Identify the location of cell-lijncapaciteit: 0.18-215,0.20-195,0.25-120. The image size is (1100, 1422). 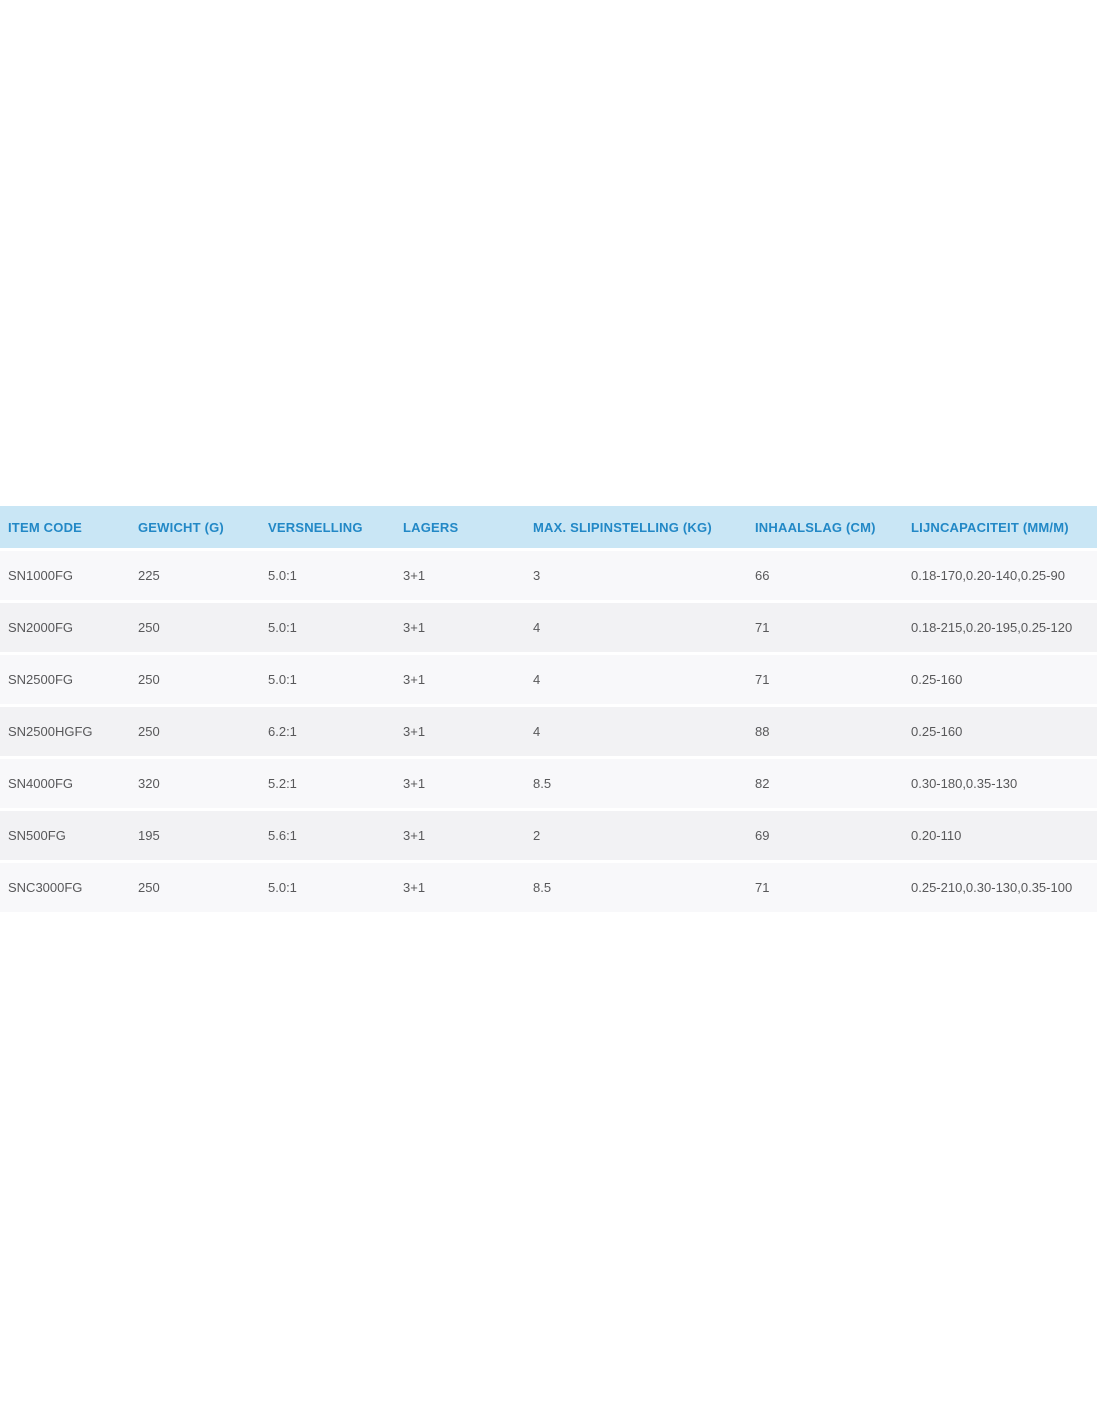
(1000, 627).